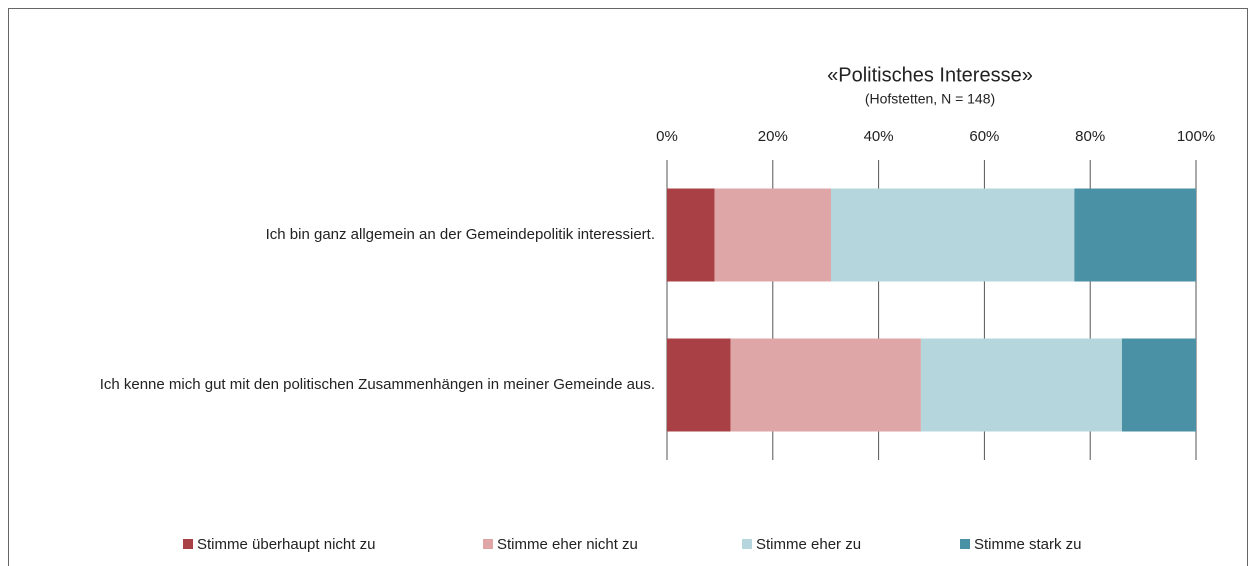 The width and height of the screenshot is (1255, 566). Describe the element at coordinates (1090, 136) in the screenshot. I see `x-tick-label: 80%` at that location.